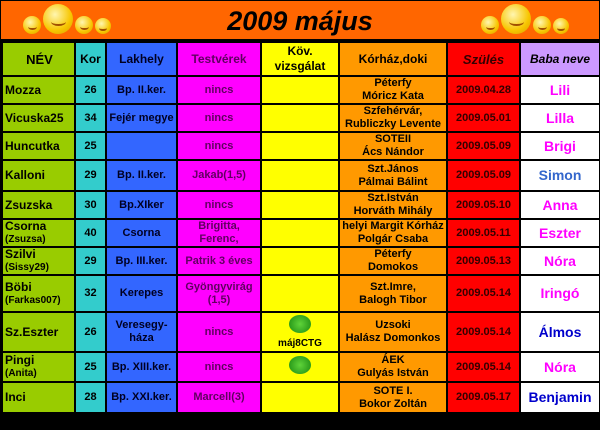 This screenshot has width=600, height=430. What do you see at coordinates (393, 124) in the screenshot?
I see `doki-text: Rubliczky Levente` at bounding box center [393, 124].